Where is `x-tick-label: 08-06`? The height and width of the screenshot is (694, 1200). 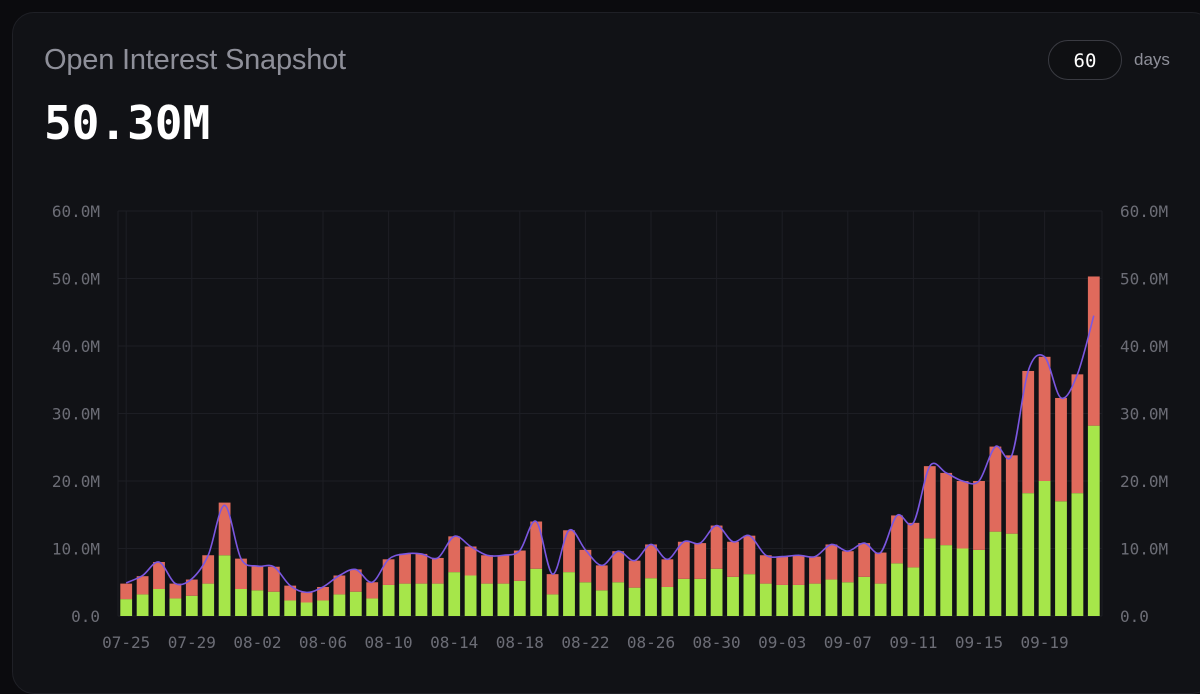 x-tick-label: 08-06 is located at coordinates (323, 642).